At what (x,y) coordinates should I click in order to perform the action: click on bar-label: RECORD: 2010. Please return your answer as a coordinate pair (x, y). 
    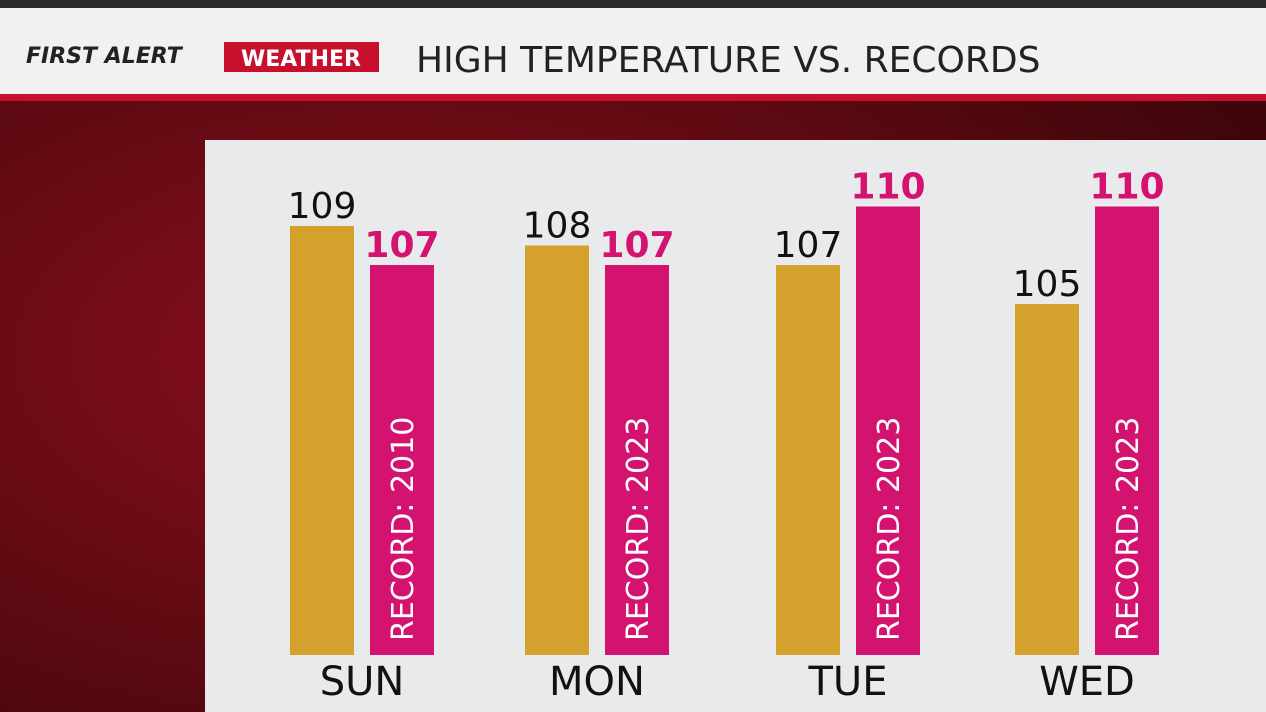
    Looking at the image, I should click on (403, 529).